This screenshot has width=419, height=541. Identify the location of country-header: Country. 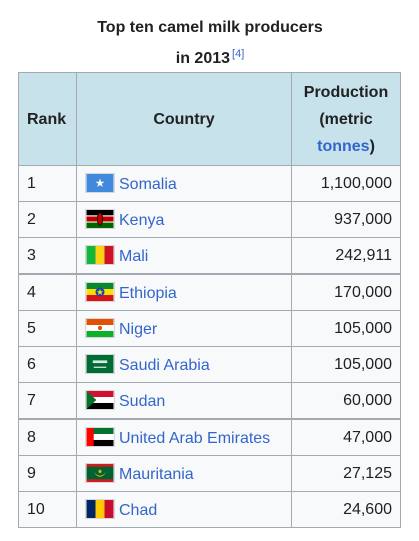
(184, 119).